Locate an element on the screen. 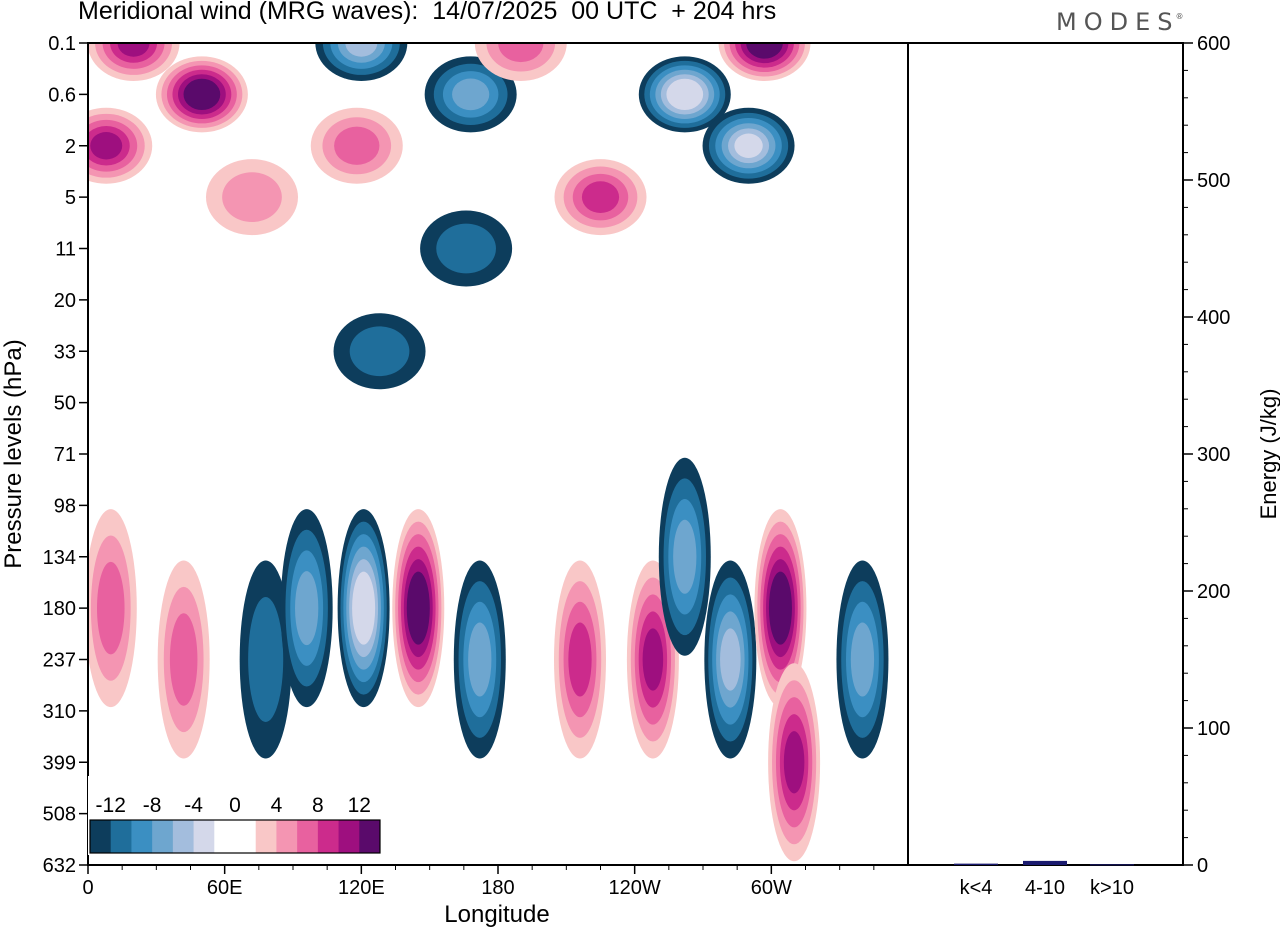 This screenshot has width=1280, height=930. y-axis-label: Pressure levels (hPa) is located at coordinates (13, 453).